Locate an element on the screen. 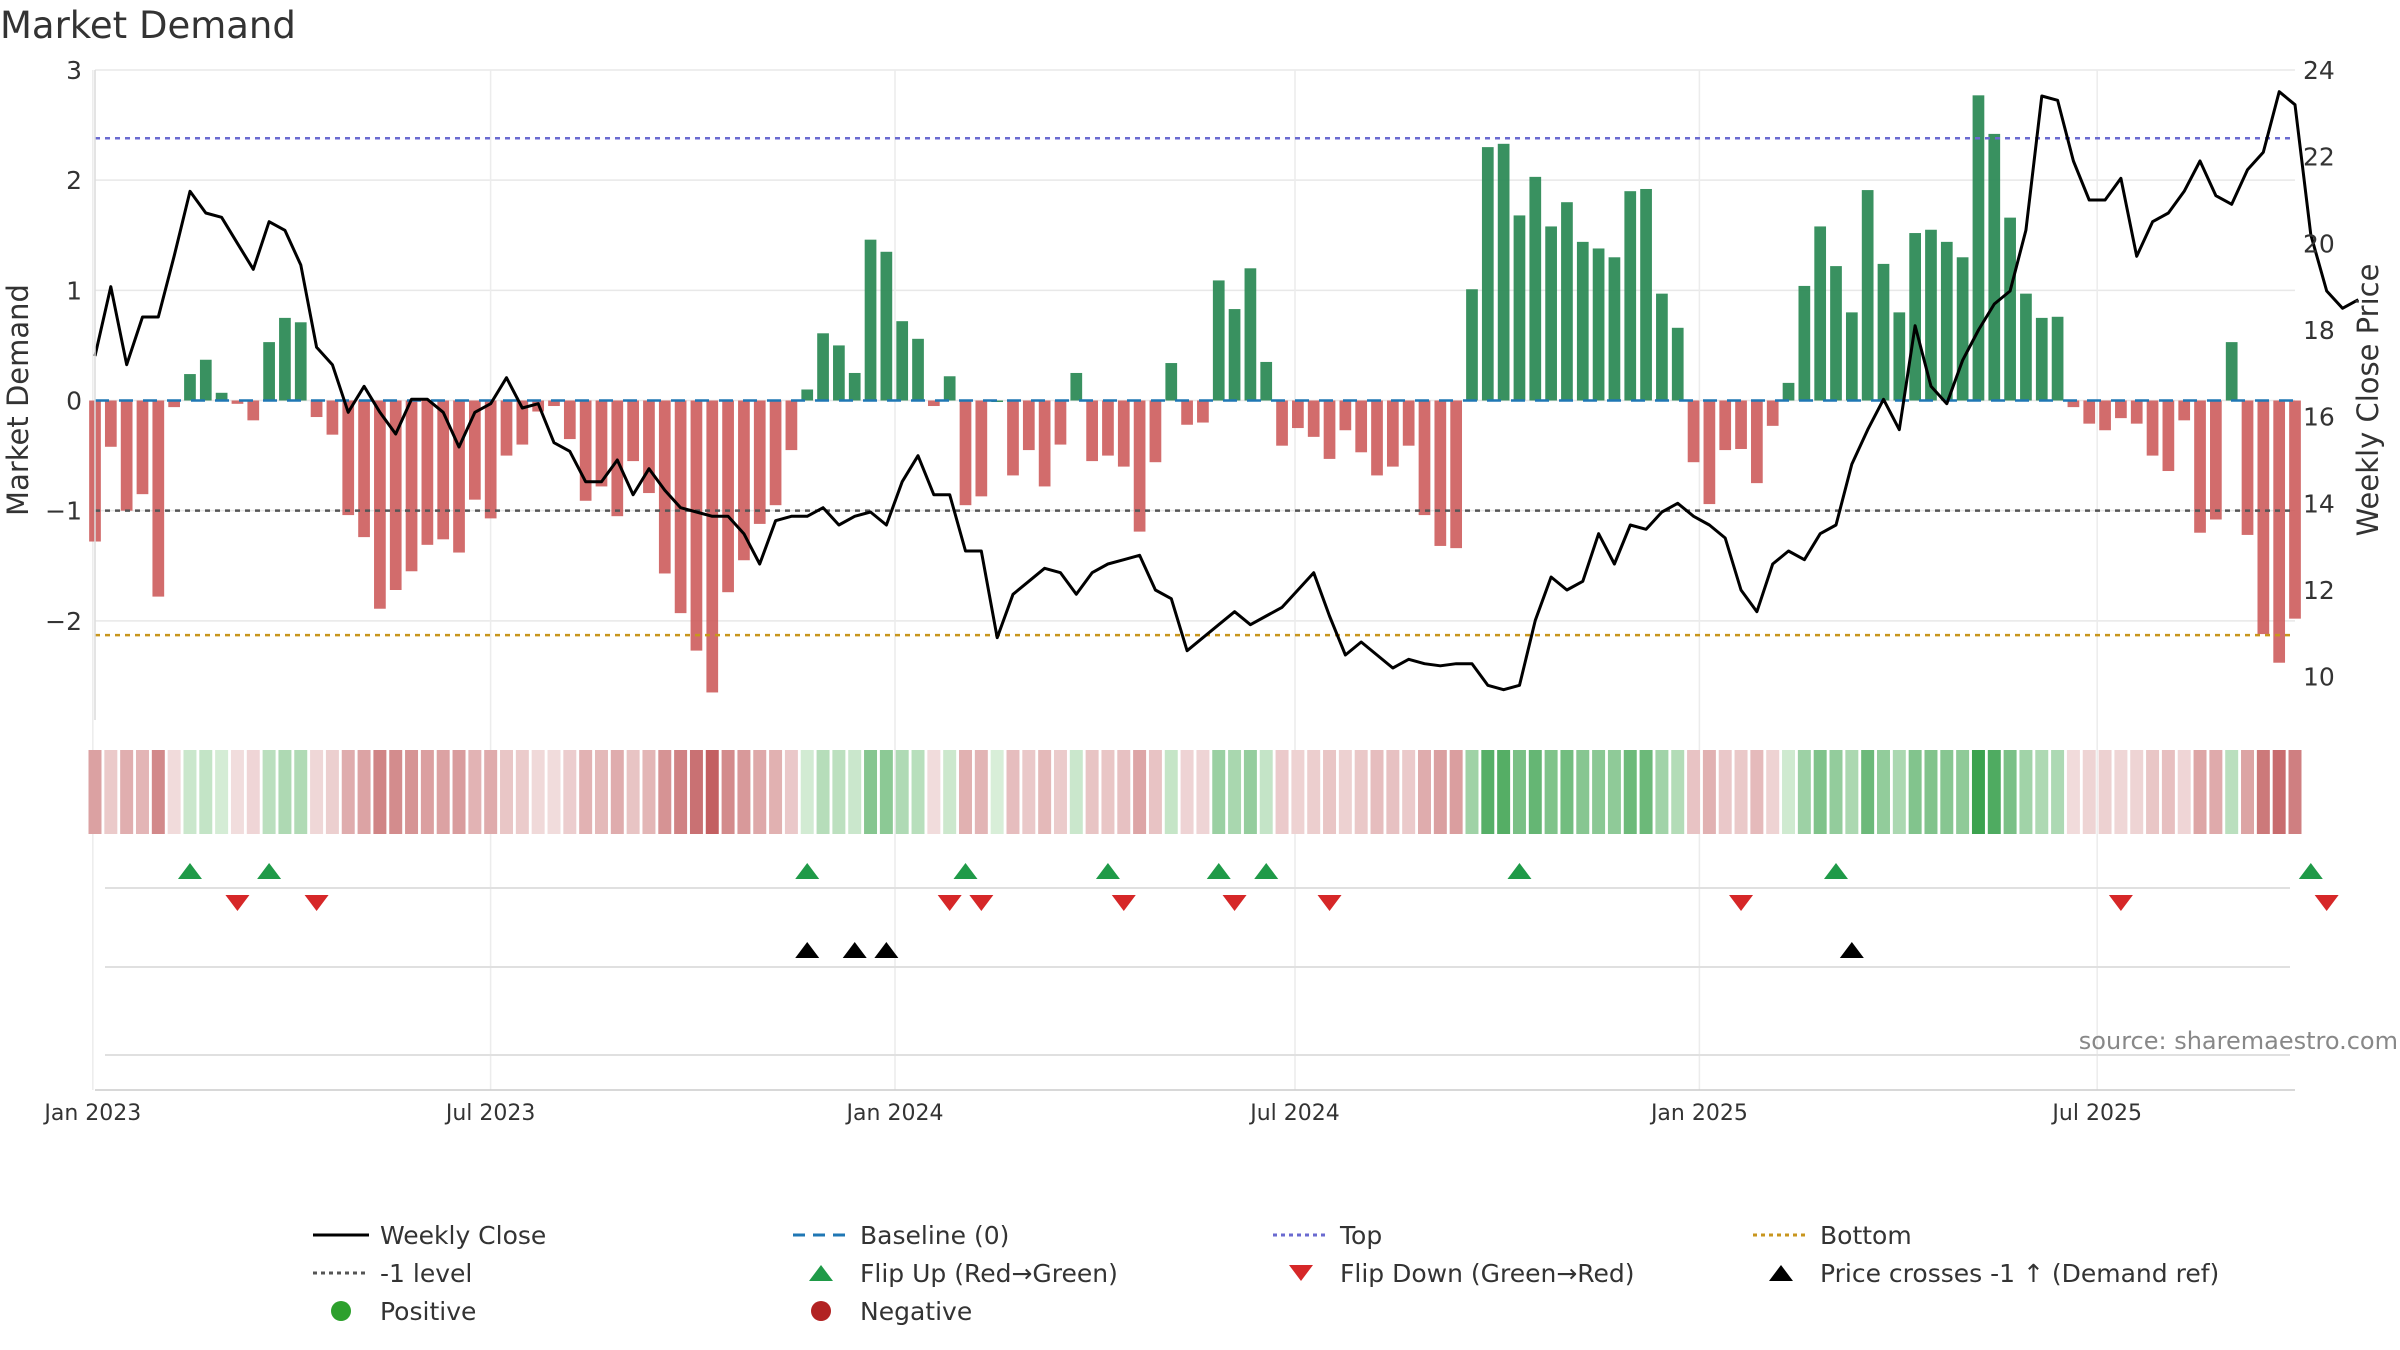 This screenshot has width=2400, height=1350. x-tick-label: Jan 2023 is located at coordinates (91, 1113).